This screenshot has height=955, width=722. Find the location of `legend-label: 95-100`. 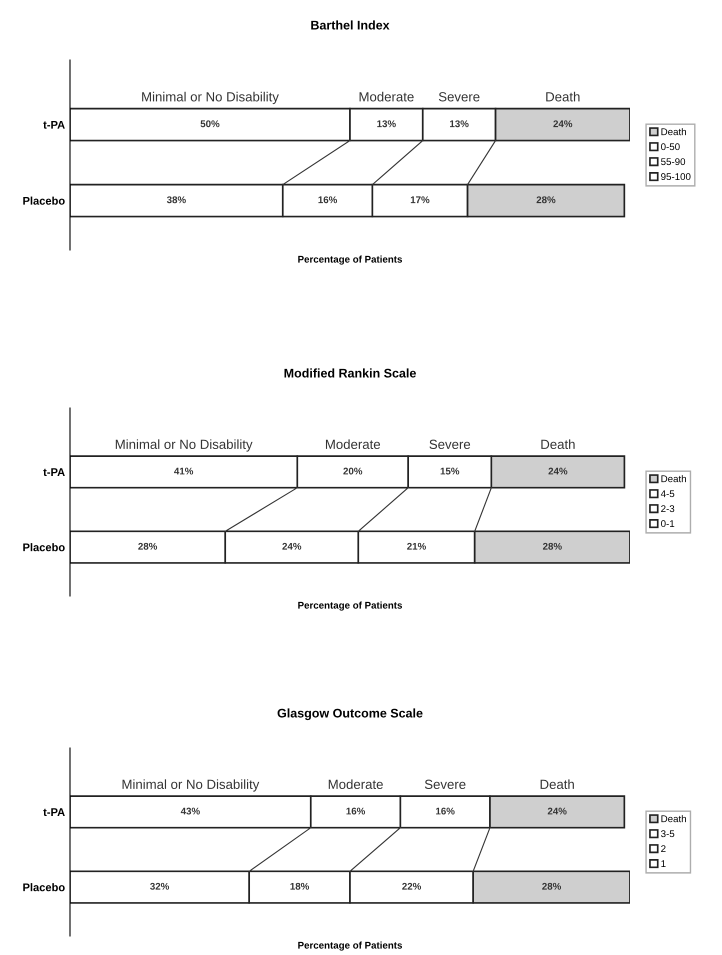

legend-label: 95-100 is located at coordinates (676, 176).